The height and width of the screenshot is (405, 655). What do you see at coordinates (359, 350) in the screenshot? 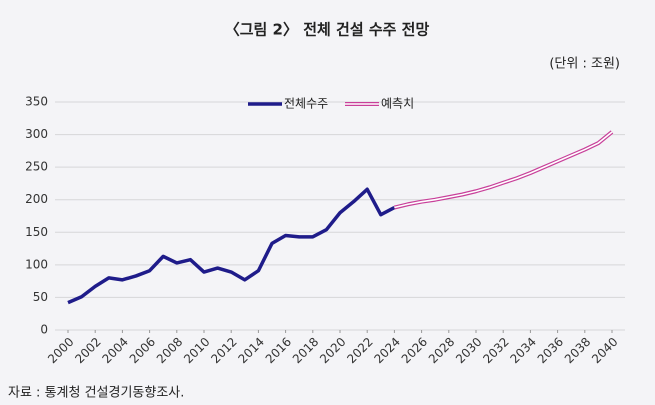
I see `x-tick-label: 2022` at bounding box center [359, 350].